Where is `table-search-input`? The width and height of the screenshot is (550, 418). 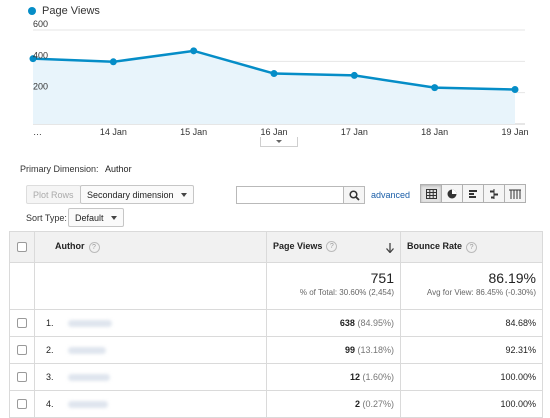
table-search-input is located at coordinates (290, 195).